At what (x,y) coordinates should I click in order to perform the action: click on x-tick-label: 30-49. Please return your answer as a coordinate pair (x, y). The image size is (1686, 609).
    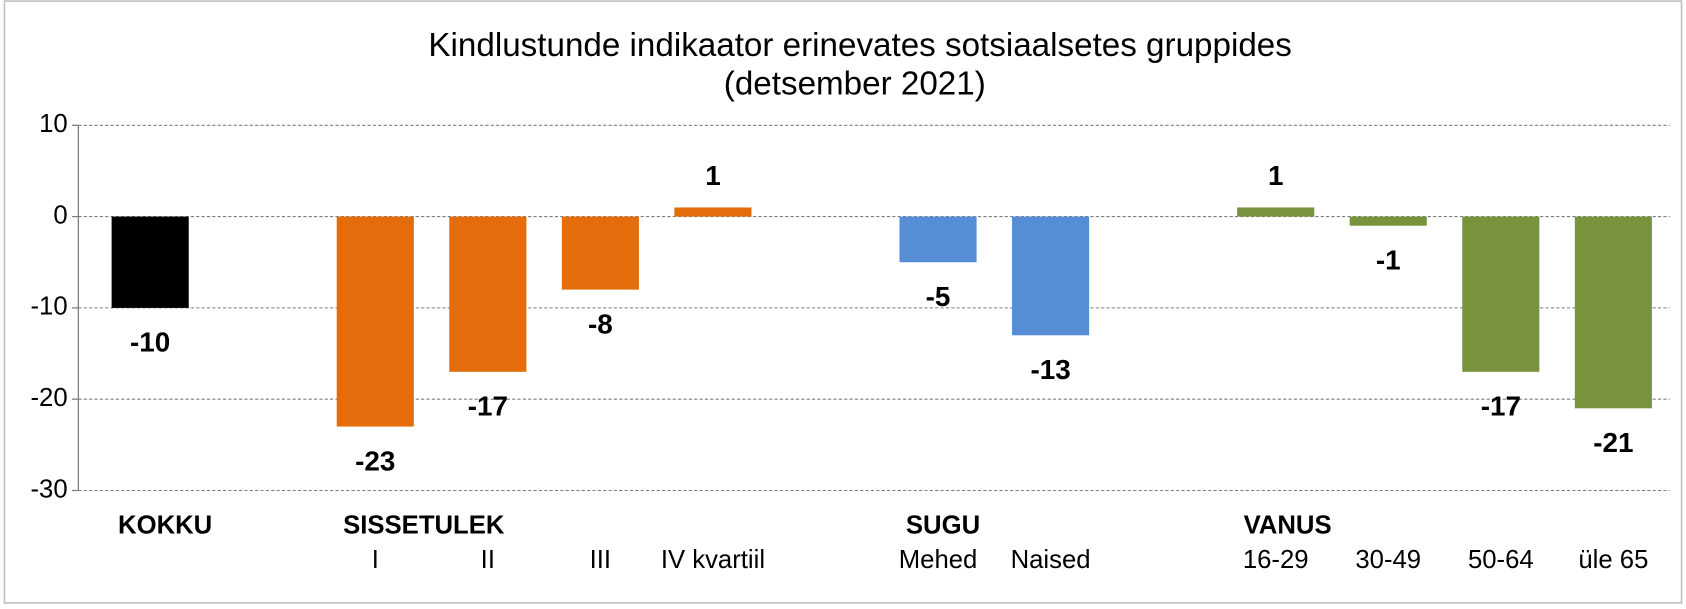
    Looking at the image, I should click on (1388, 560).